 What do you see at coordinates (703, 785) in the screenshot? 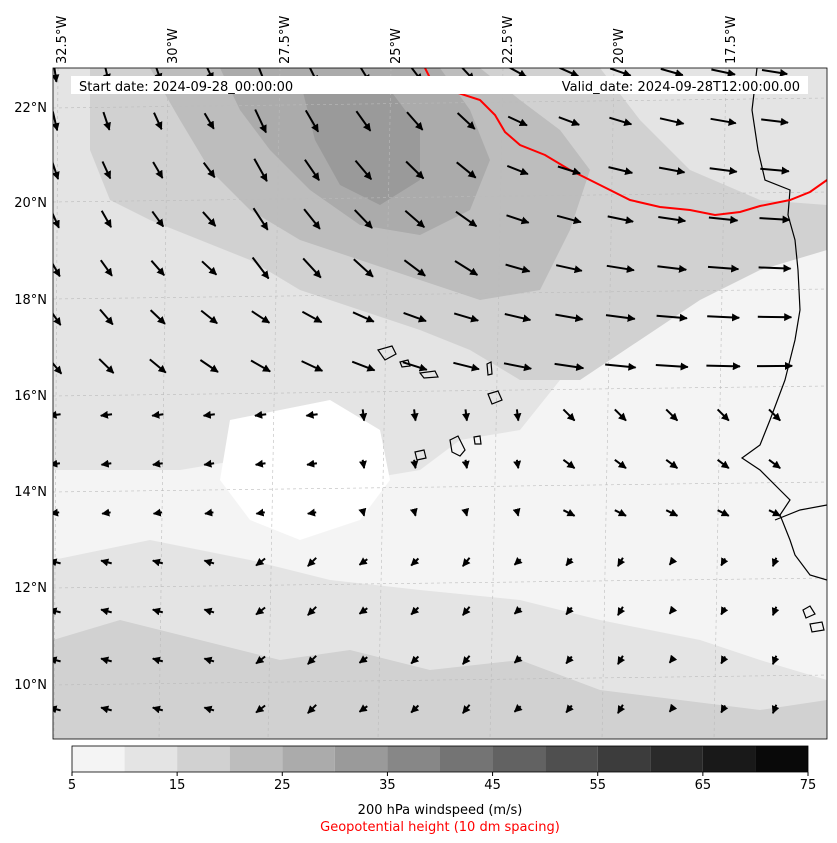
I see `colorbar-tick-label: 65` at bounding box center [703, 785].